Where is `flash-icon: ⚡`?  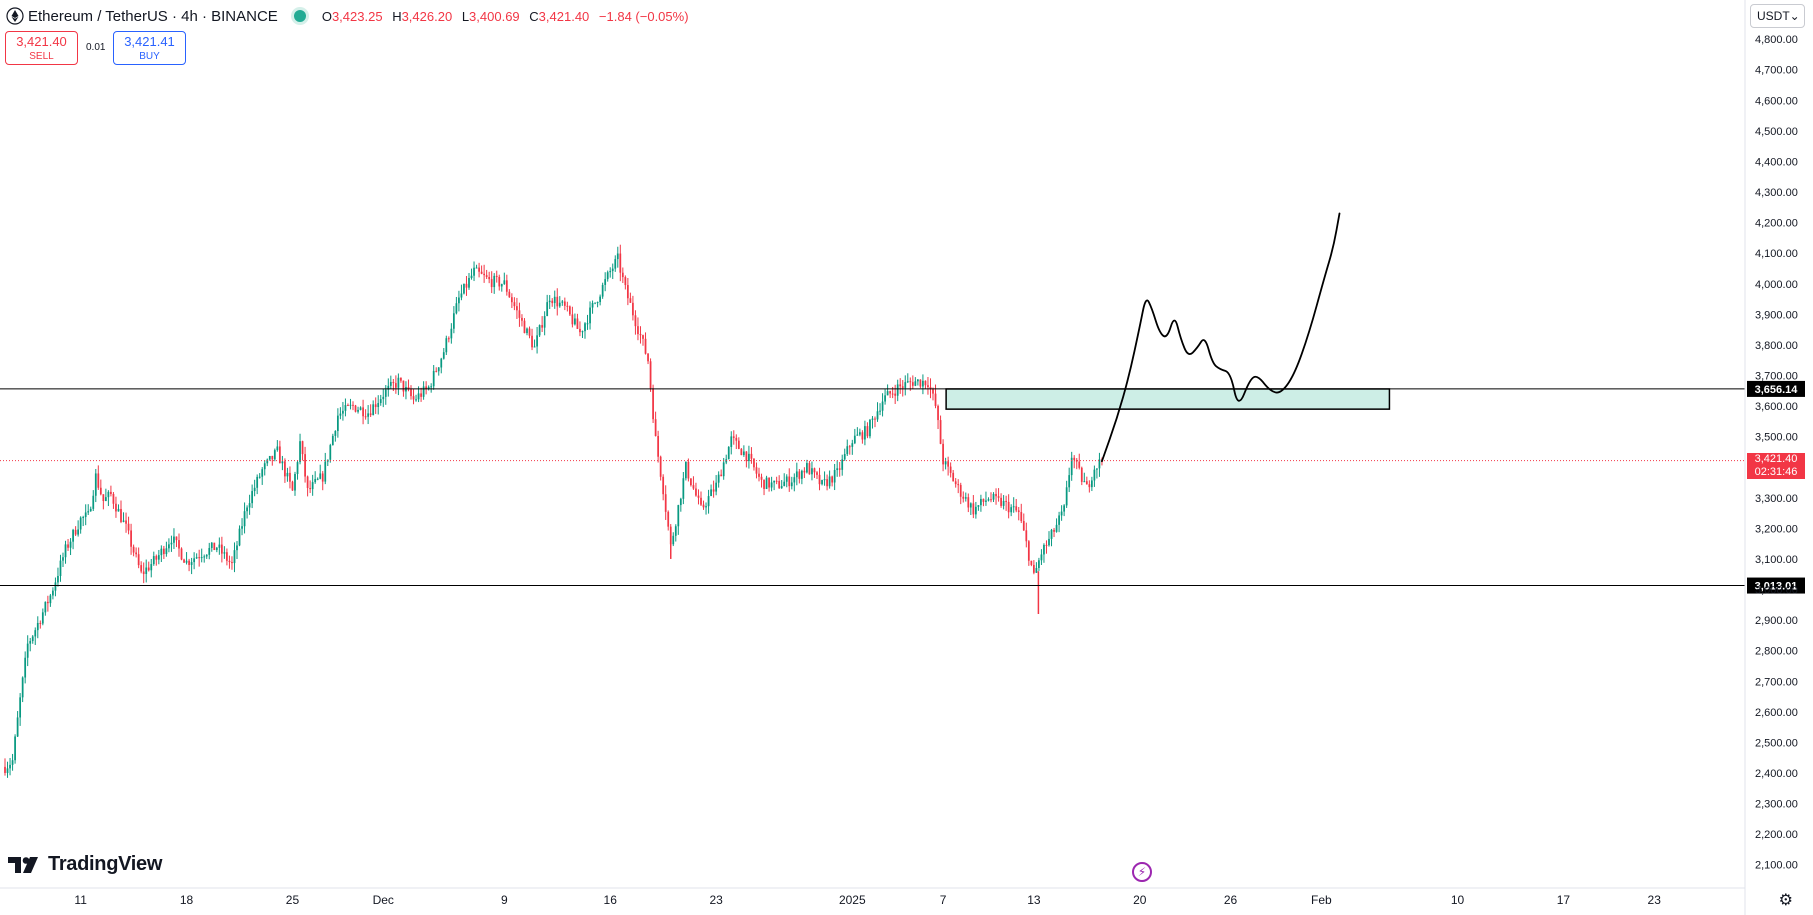 flash-icon: ⚡ is located at coordinates (1142, 872).